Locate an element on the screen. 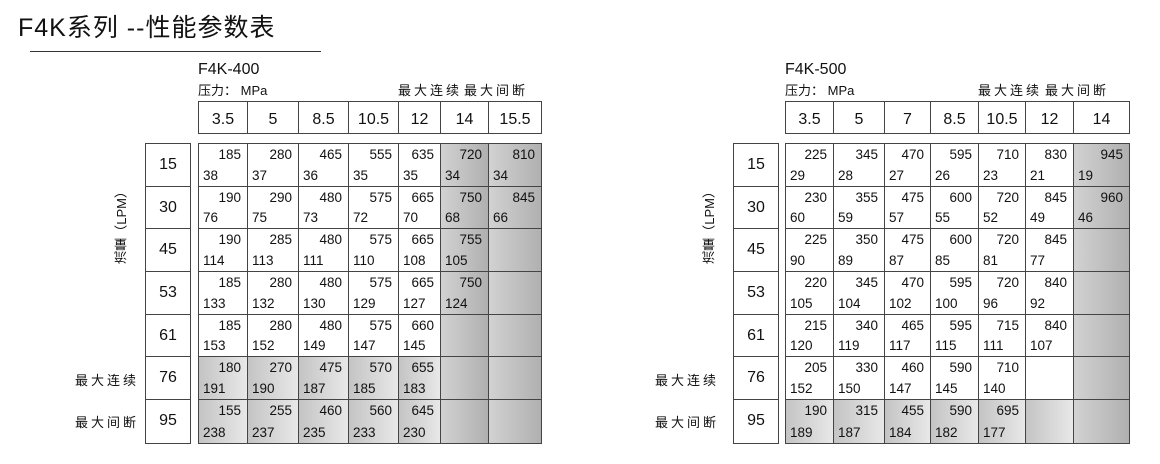  table-cell: 590 145 is located at coordinates (955, 378).